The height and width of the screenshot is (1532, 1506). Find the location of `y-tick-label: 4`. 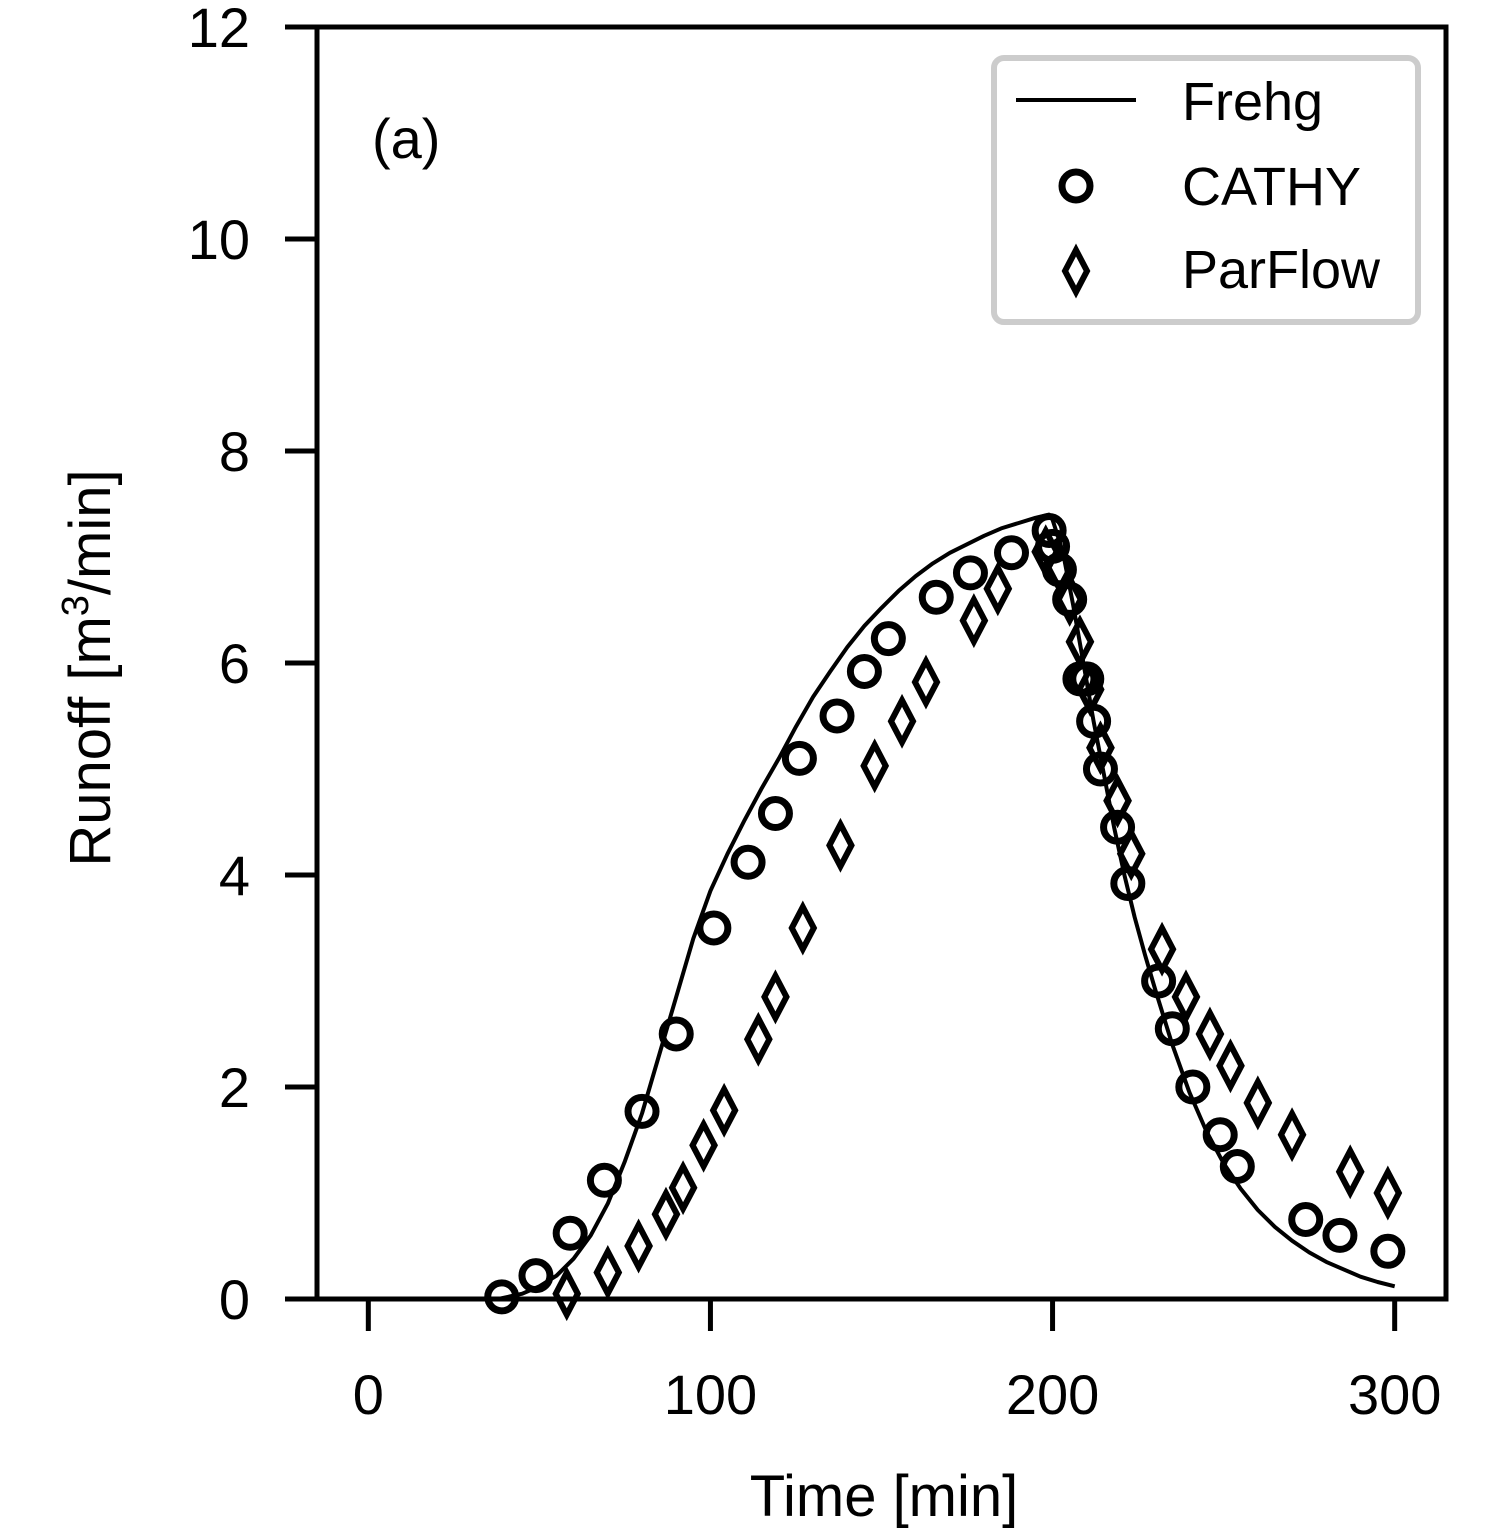

y-tick-label: 4 is located at coordinates (234, 875).